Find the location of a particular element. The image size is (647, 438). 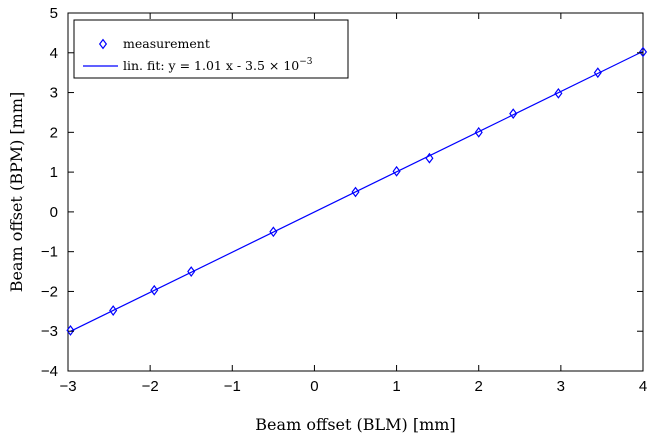

y-tick-label: 3 is located at coordinates (54, 93).